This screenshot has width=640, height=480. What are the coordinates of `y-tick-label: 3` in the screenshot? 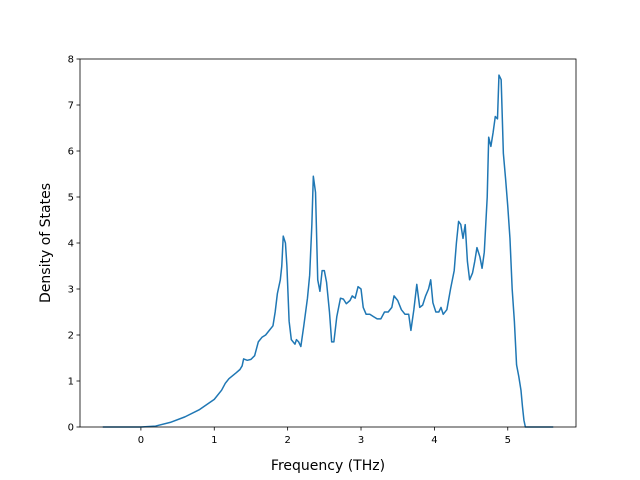 It's located at (71, 290).